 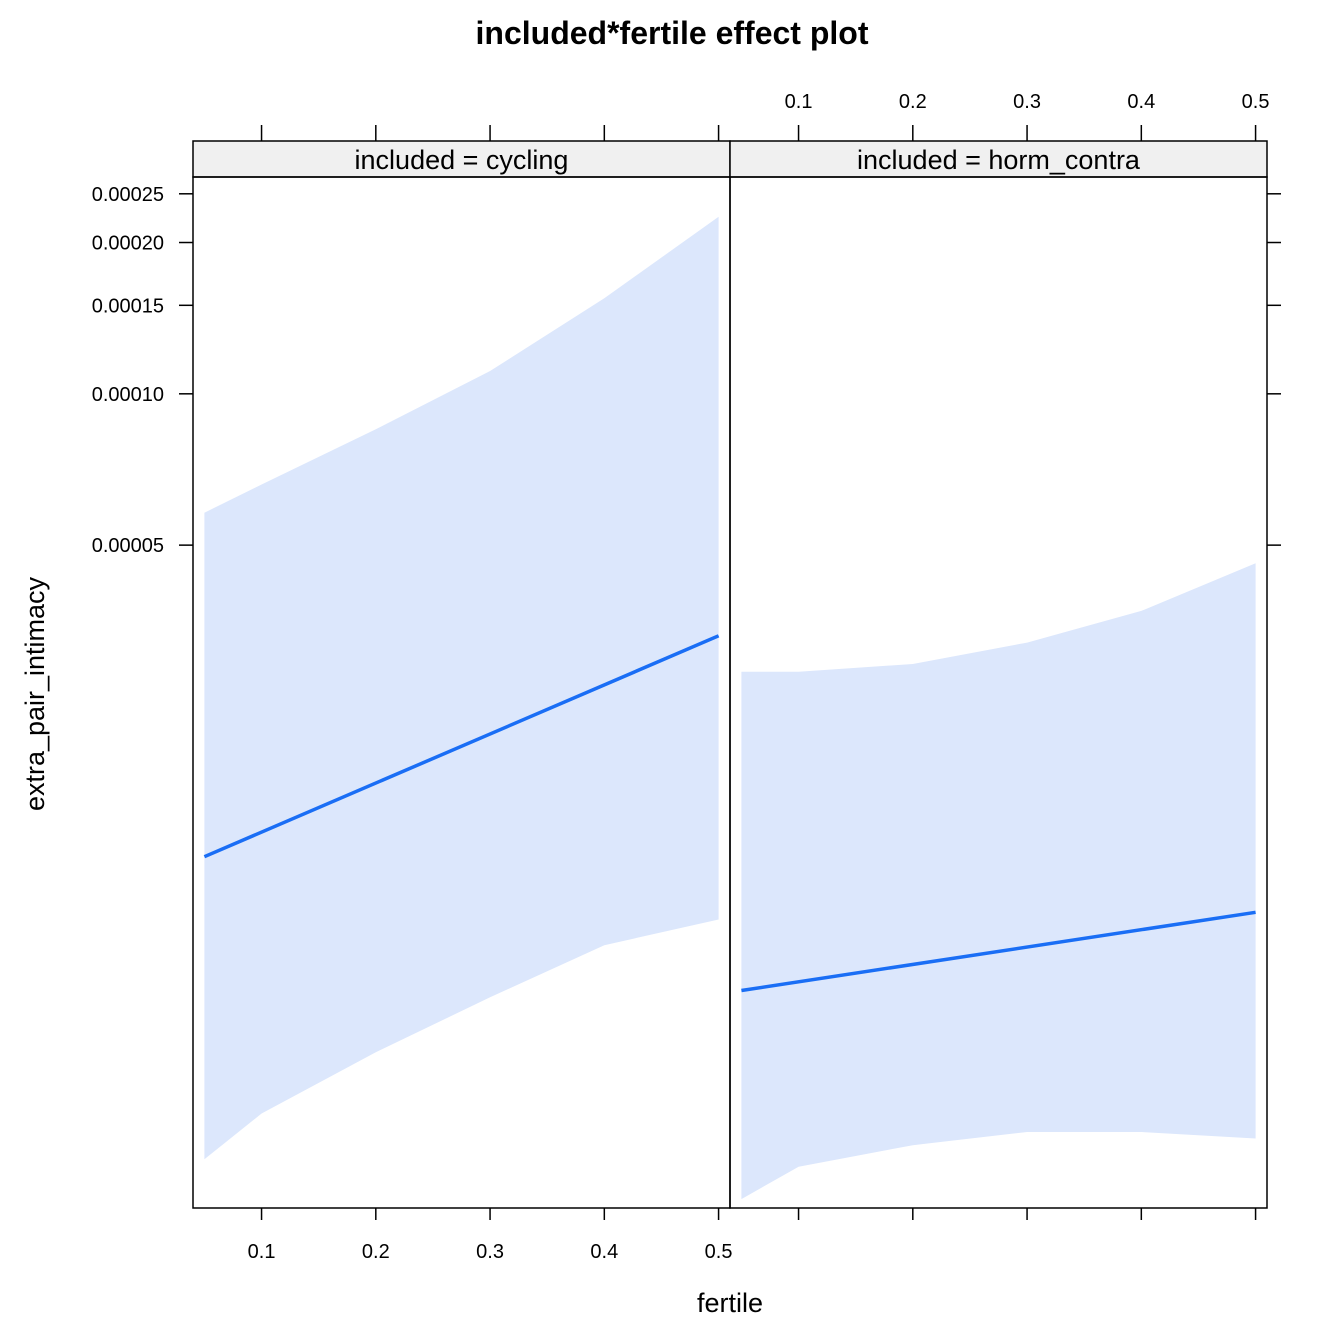 I want to click on y-tick-label: 0.00015, so click(x=128, y=306).